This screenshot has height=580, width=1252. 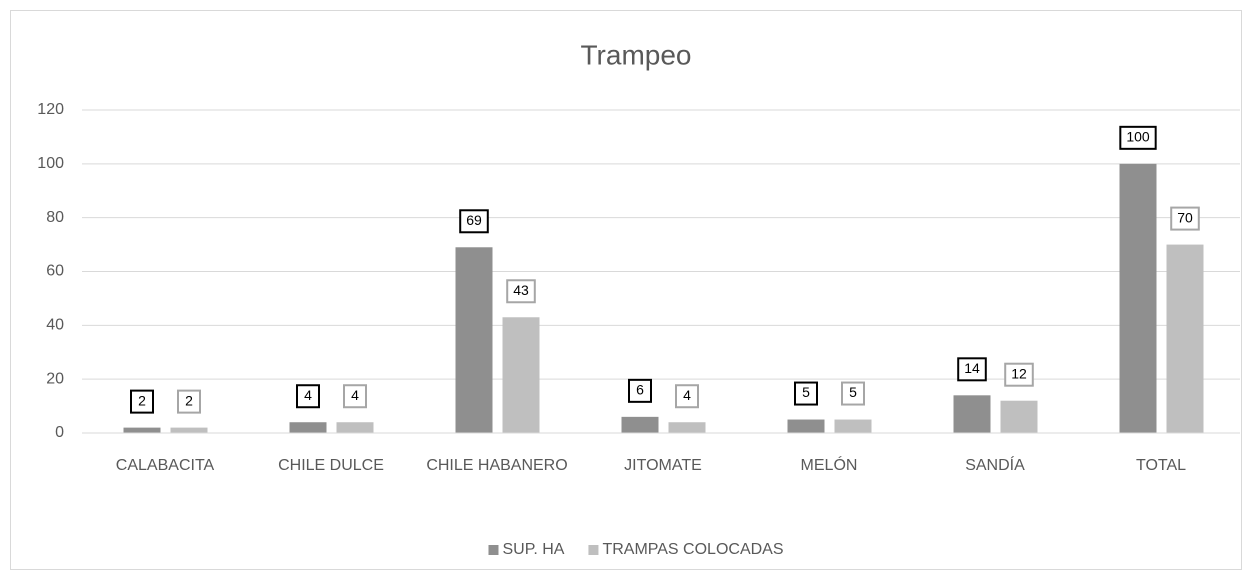 I want to click on data-label: 69, so click(x=474, y=221).